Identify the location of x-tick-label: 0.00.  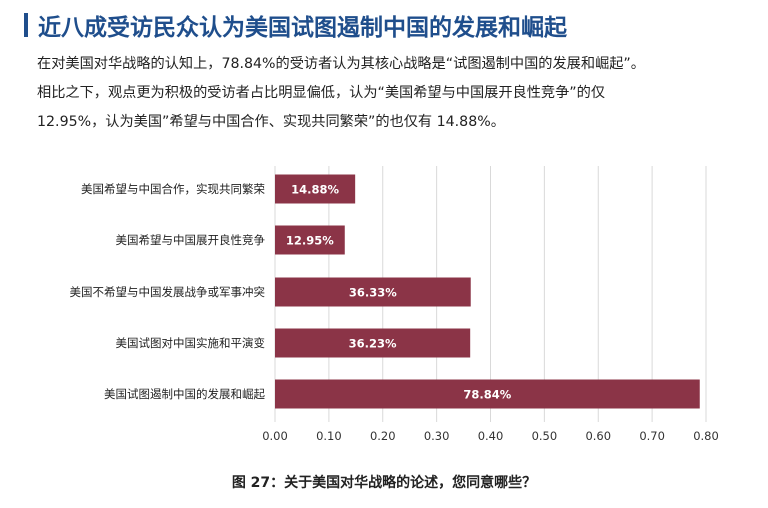
(275, 436).